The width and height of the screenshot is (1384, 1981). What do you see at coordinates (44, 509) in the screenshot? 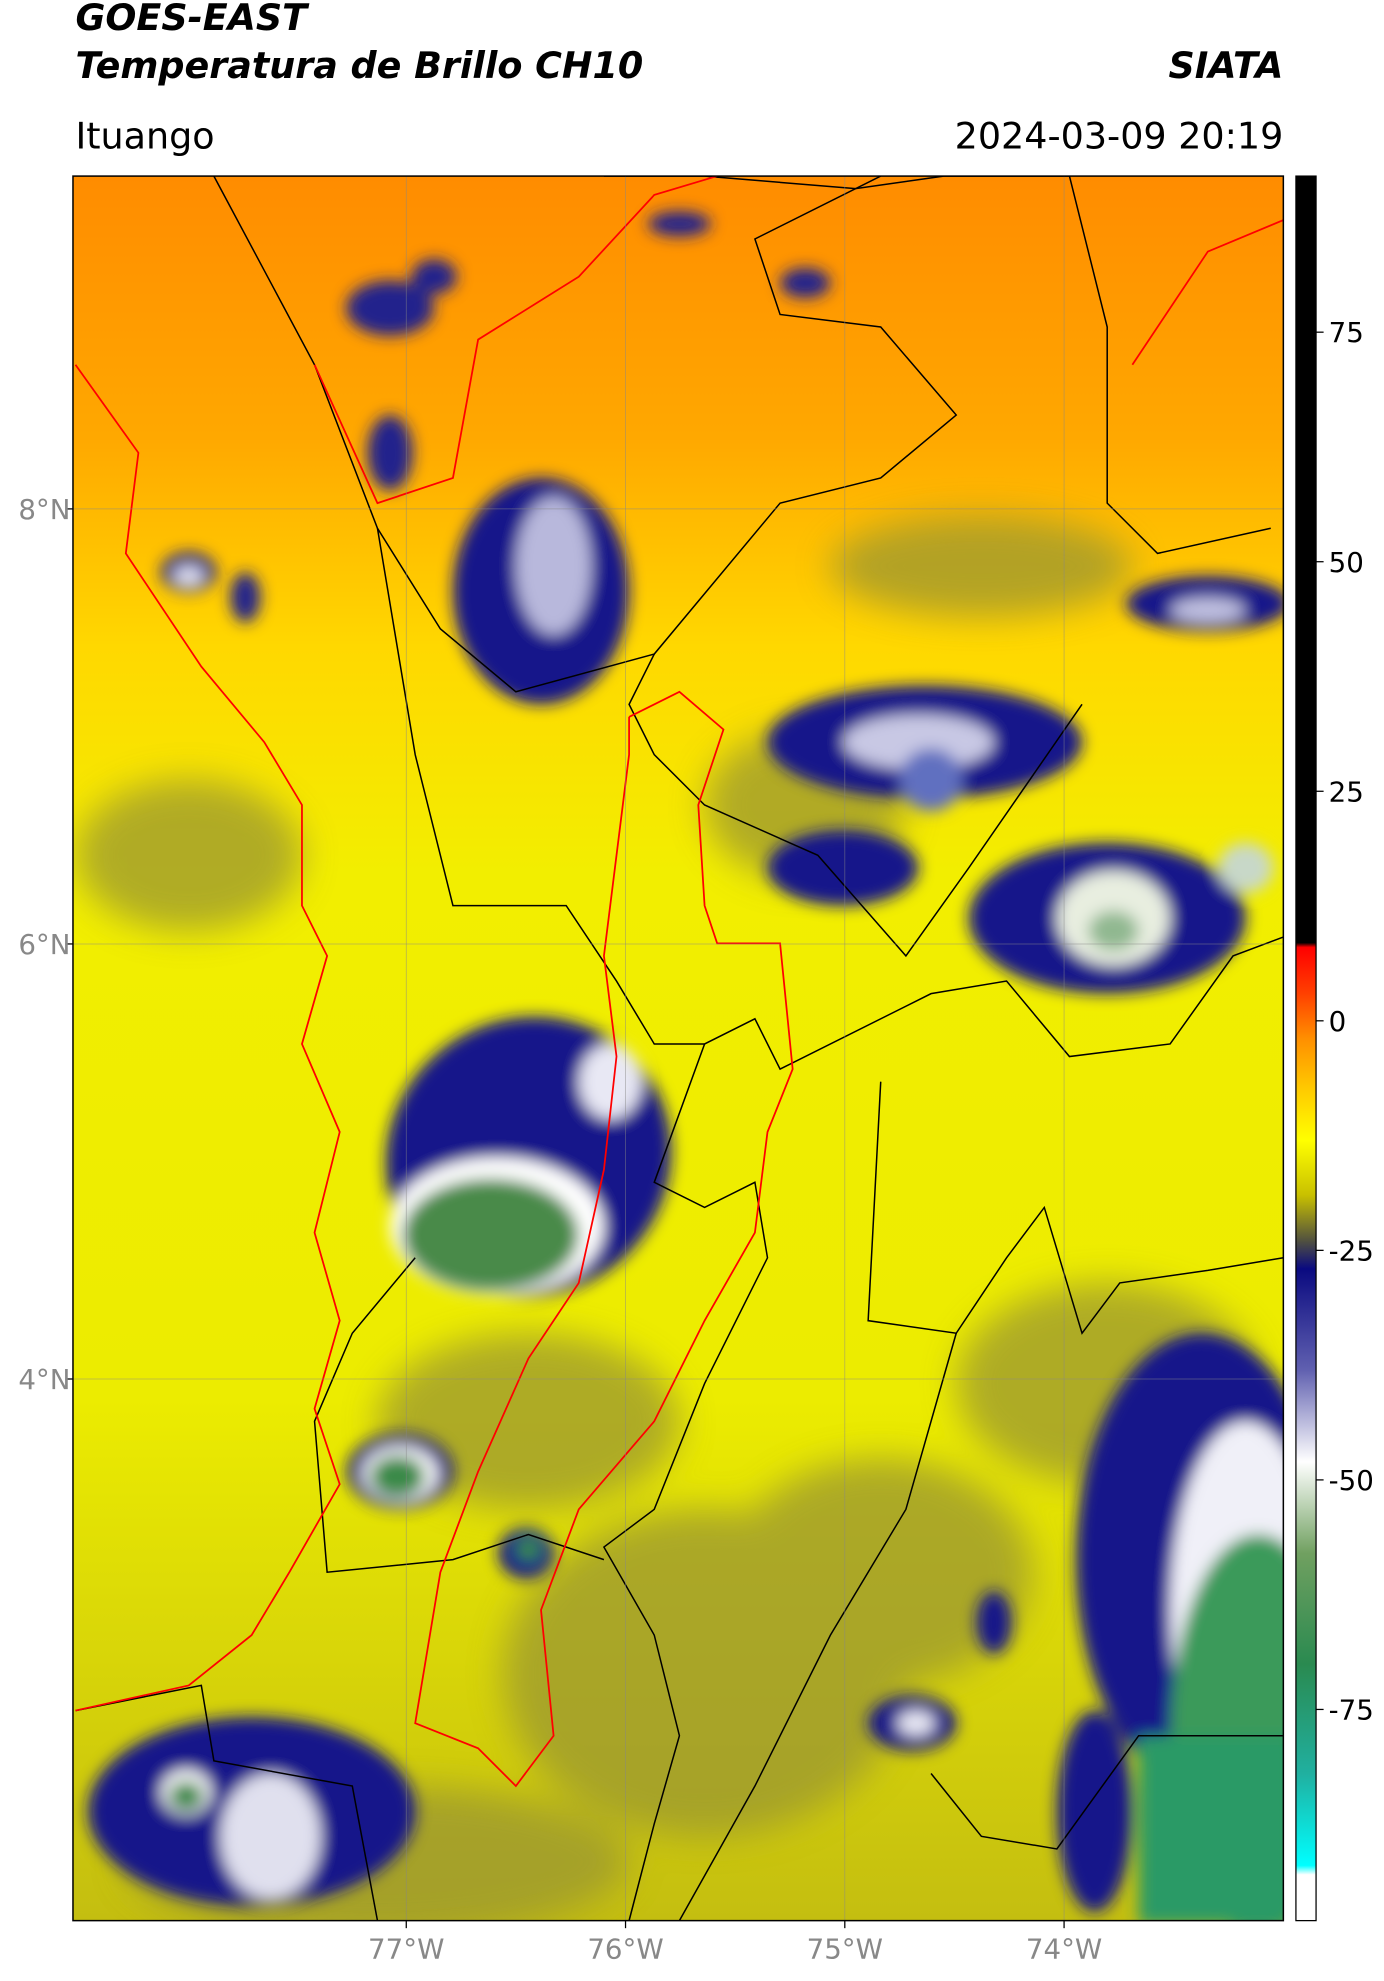
I see `y-tick-label: 8°N` at bounding box center [44, 509].